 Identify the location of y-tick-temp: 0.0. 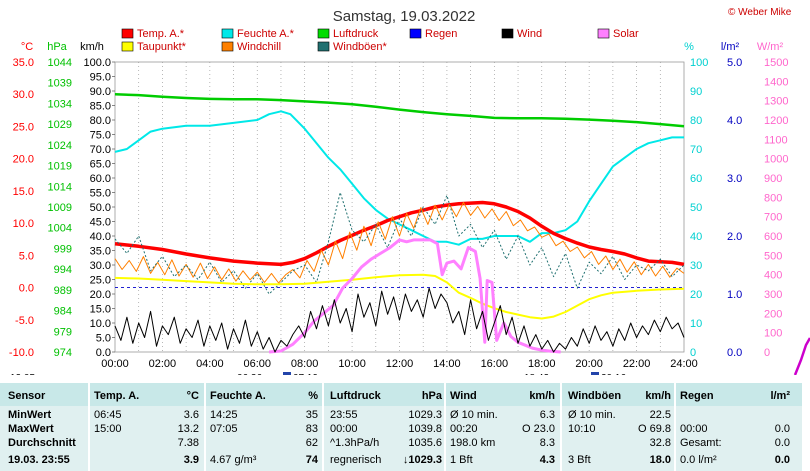
(26, 289).